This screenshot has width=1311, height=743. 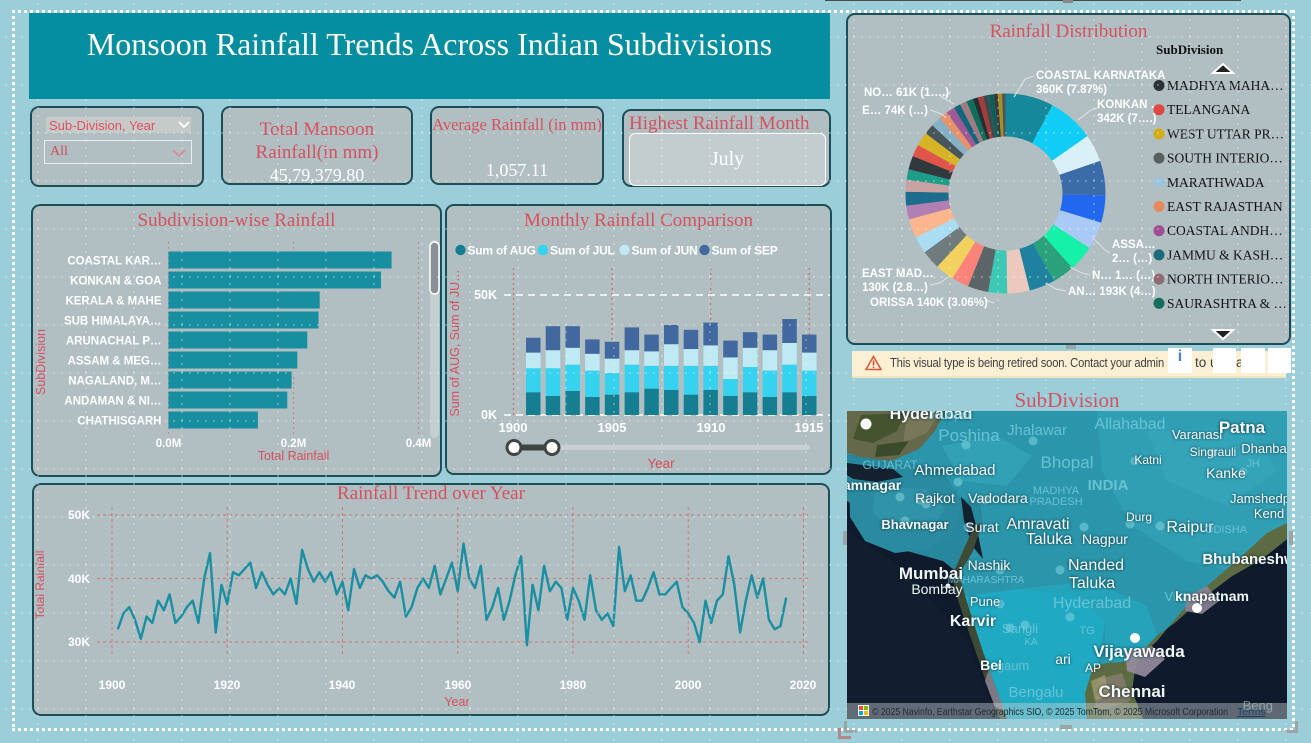 What do you see at coordinates (79, 642) in the screenshot?
I see `svg-text: 30K` at bounding box center [79, 642].